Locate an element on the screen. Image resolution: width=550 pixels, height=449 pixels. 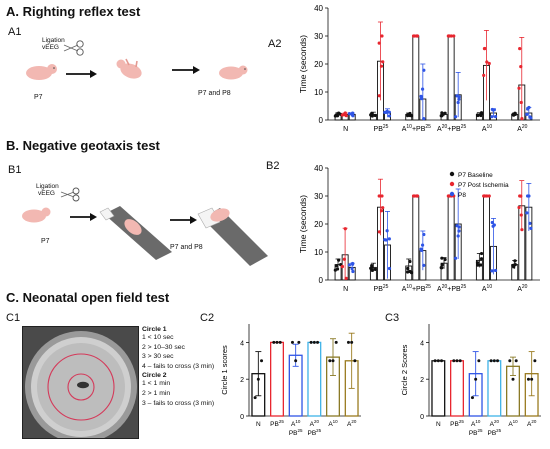
panel-label-a1: A1 is located at coordinates (15, 32).